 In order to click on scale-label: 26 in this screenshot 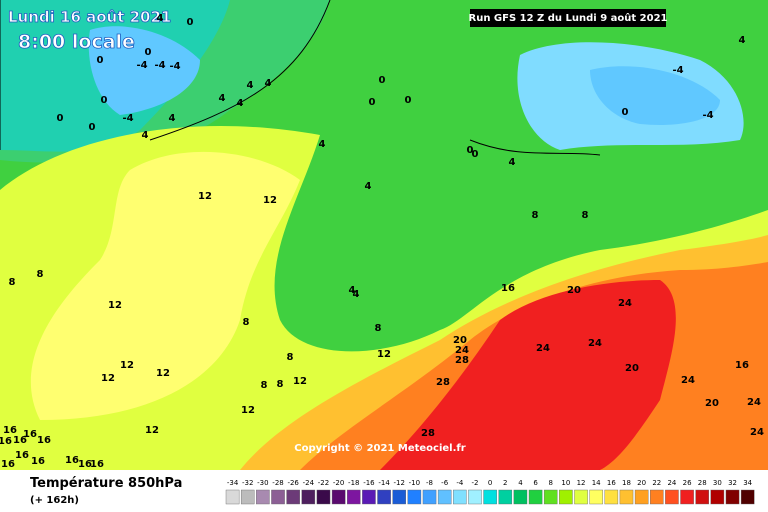, I will do `click(687, 483)`.